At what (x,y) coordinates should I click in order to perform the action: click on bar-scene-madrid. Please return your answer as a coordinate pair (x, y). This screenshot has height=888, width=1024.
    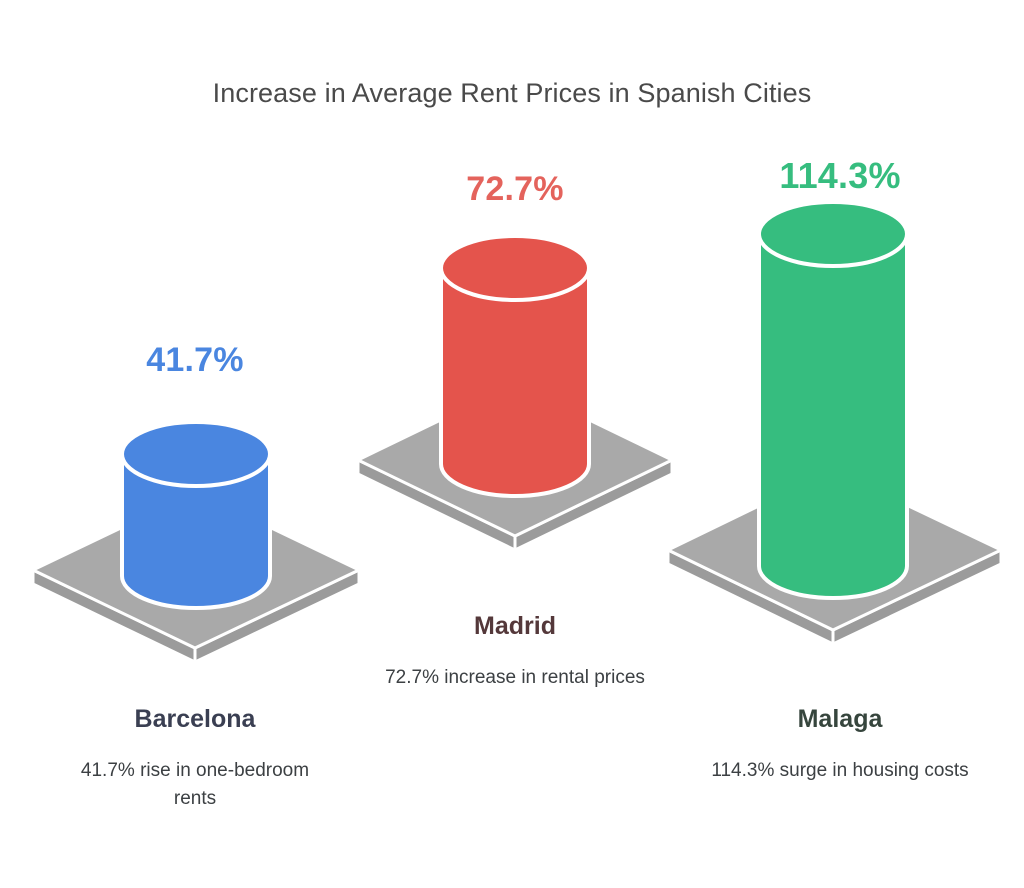
    Looking at the image, I should click on (515, 393).